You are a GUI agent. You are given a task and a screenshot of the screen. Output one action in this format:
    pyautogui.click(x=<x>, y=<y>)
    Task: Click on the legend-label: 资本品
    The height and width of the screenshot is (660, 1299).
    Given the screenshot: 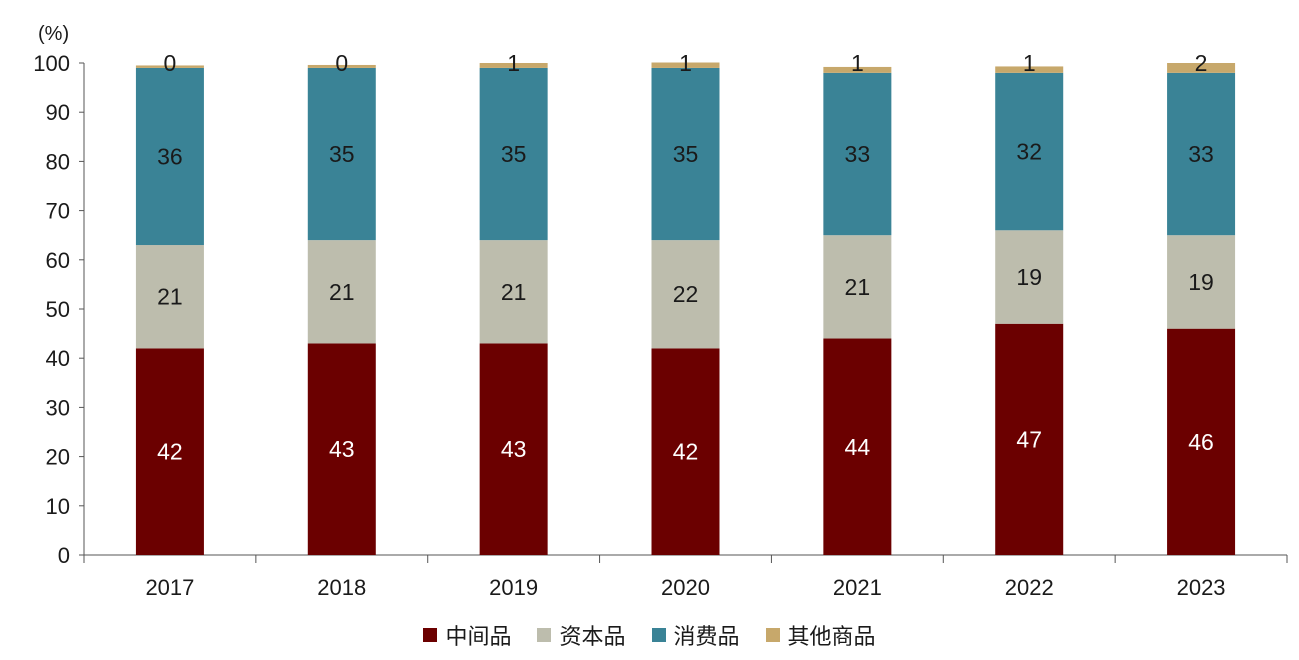 What is the action you would take?
    pyautogui.click(x=592, y=637)
    